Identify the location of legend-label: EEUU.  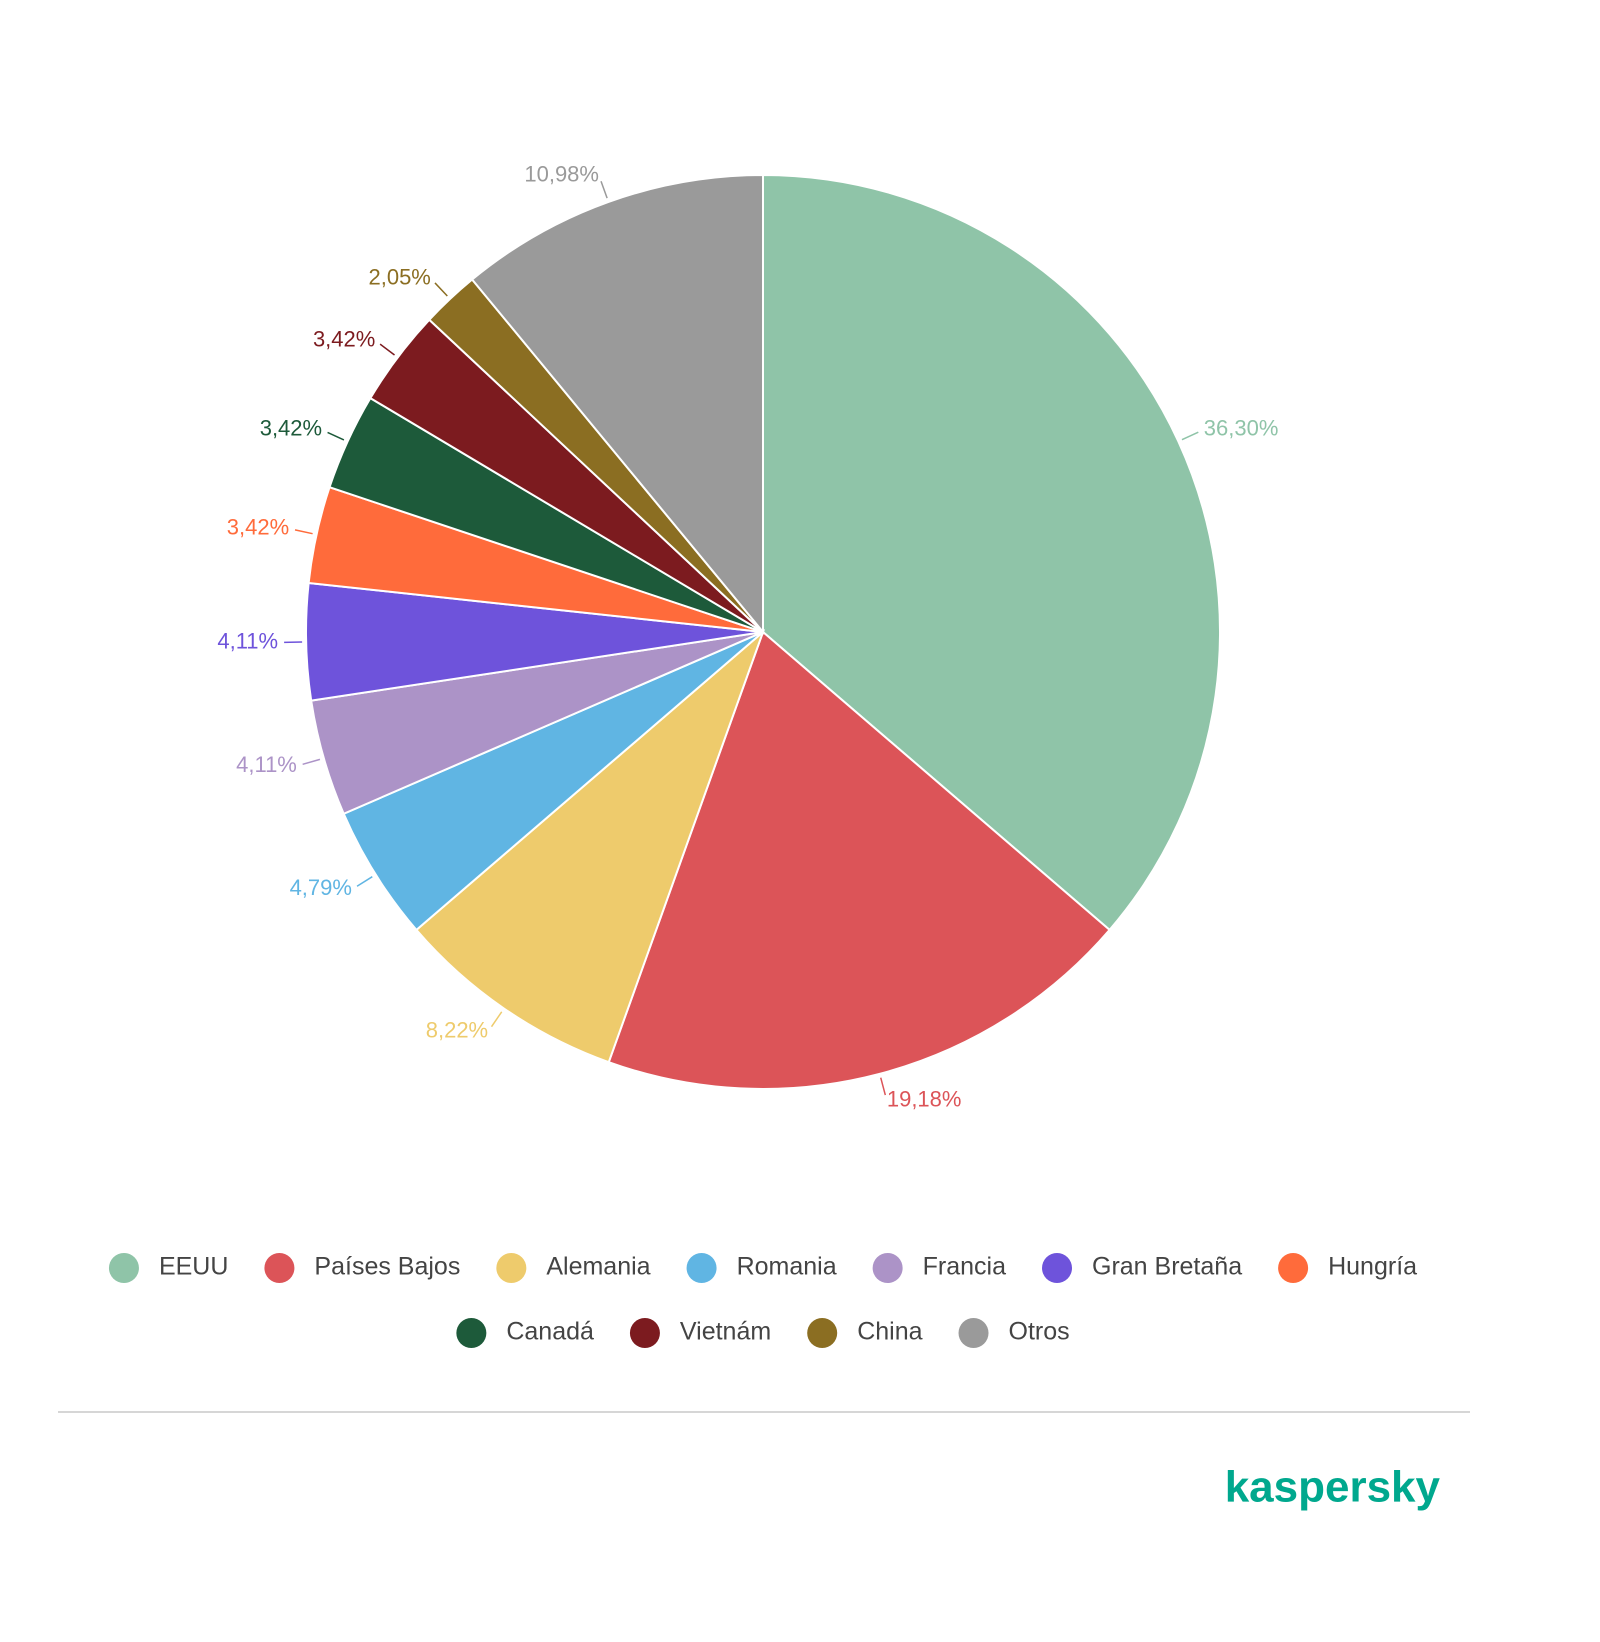
(193, 1267).